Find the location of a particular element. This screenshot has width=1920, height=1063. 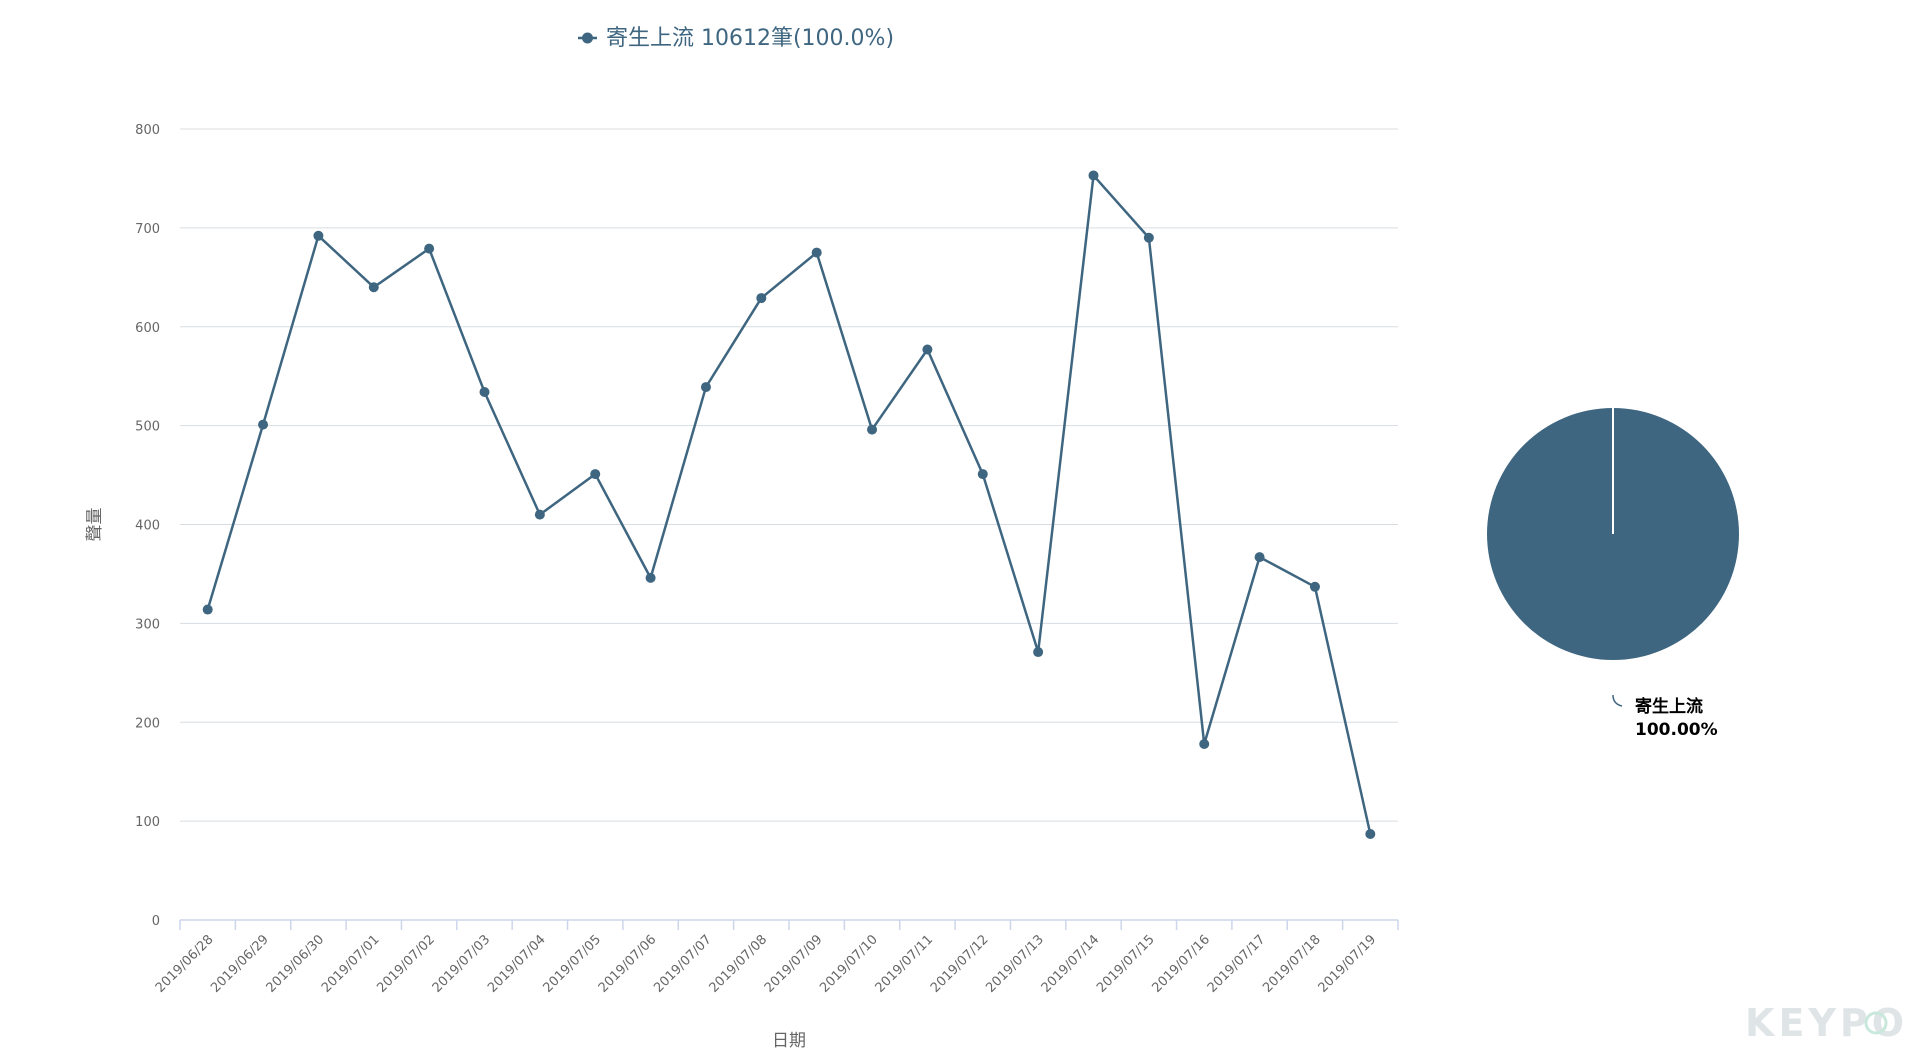

x-tick-label: 2019/07/04 is located at coordinates (517, 964).